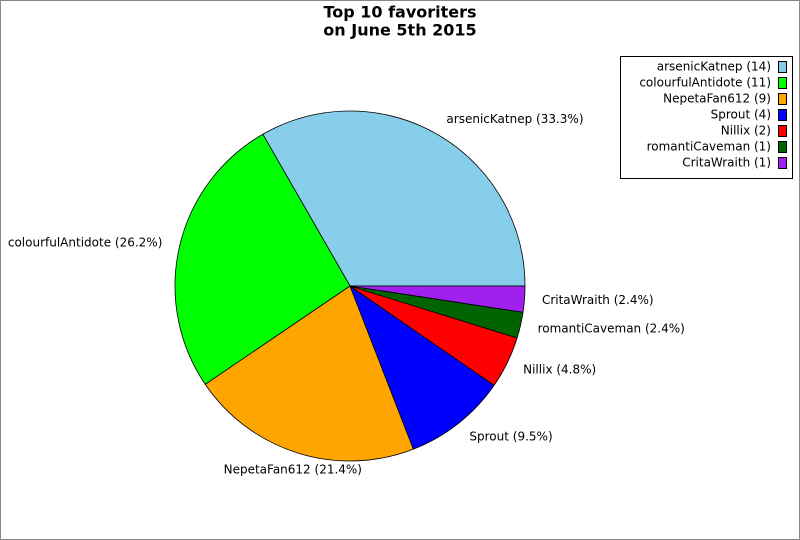 This screenshot has width=800, height=540. Describe the element at coordinates (399, 12) in the screenshot. I see `chart-title: Top 10 favoriters` at that location.